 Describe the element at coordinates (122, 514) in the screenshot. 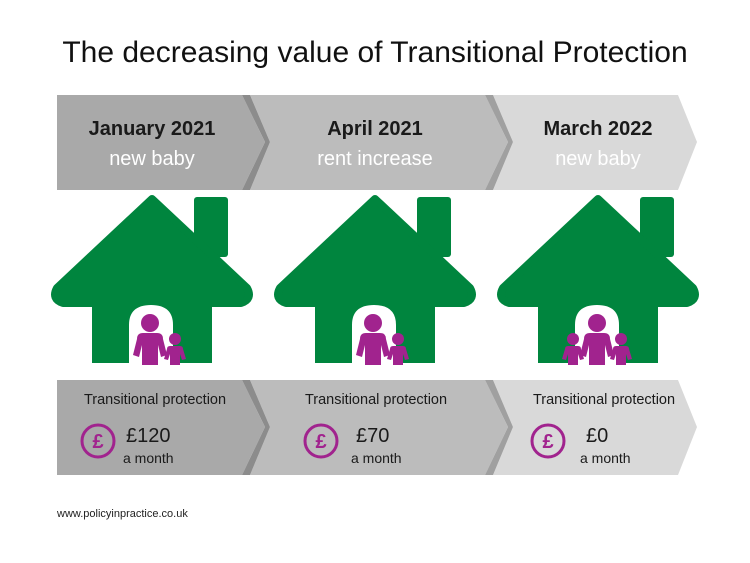

I see `footer-url: www.policyinpractice.co.uk` at that location.